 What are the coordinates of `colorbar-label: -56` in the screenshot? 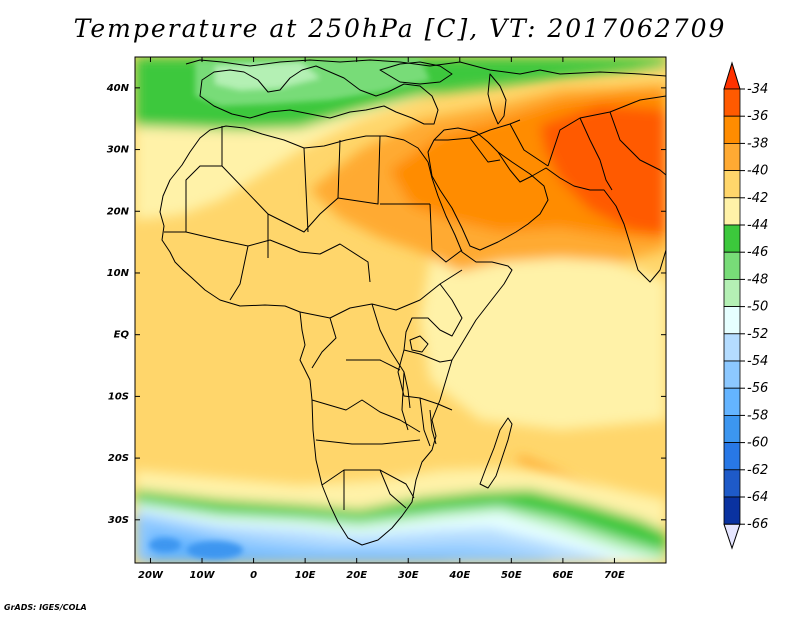 It's located at (757, 388).